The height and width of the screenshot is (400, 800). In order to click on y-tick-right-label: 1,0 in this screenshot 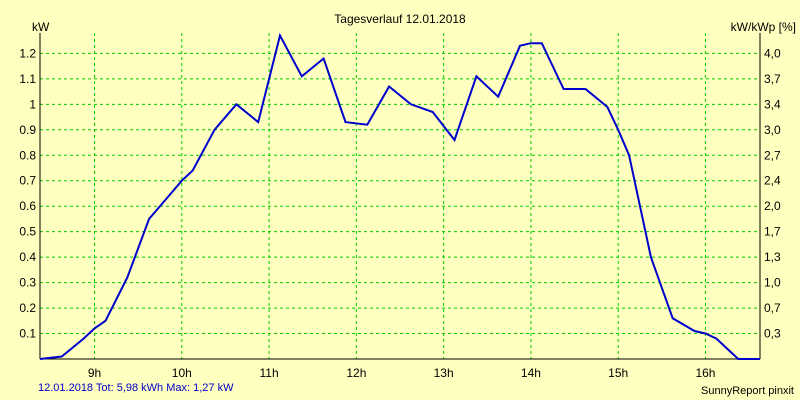, I will do `click(772, 283)`.